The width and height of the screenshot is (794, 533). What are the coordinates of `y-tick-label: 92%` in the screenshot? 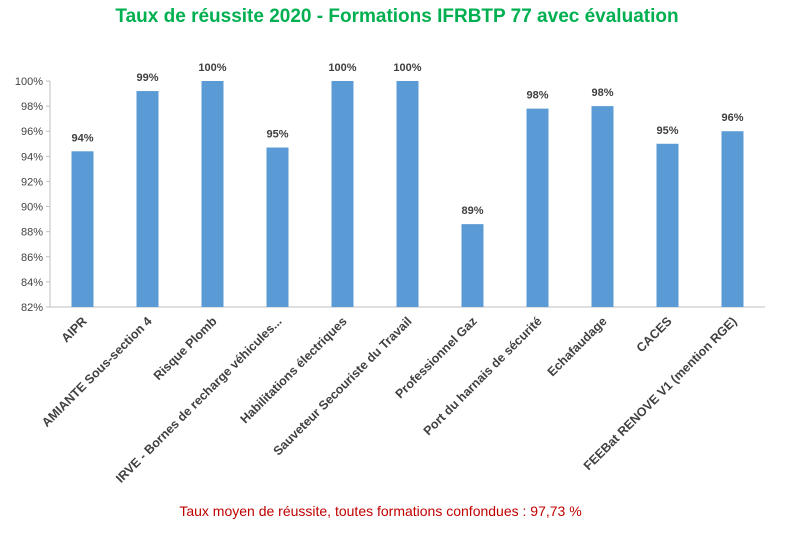 It's located at (32, 182).